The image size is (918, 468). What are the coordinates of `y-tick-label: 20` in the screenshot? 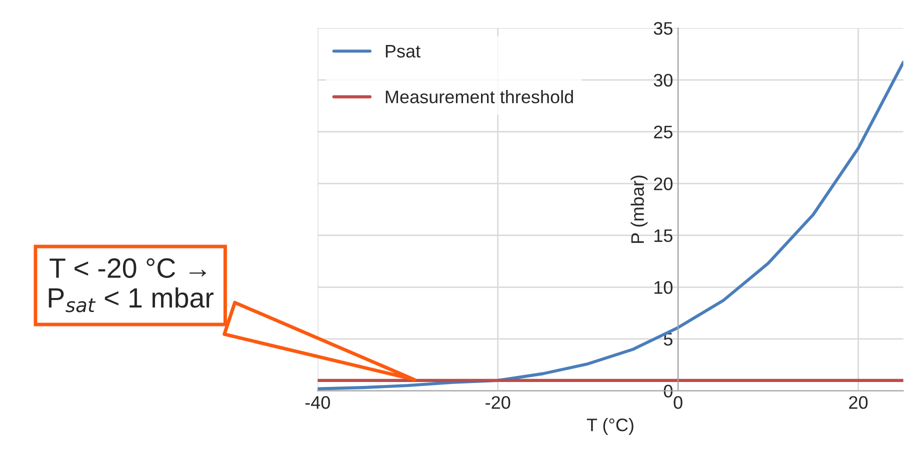 It's located at (663, 183).